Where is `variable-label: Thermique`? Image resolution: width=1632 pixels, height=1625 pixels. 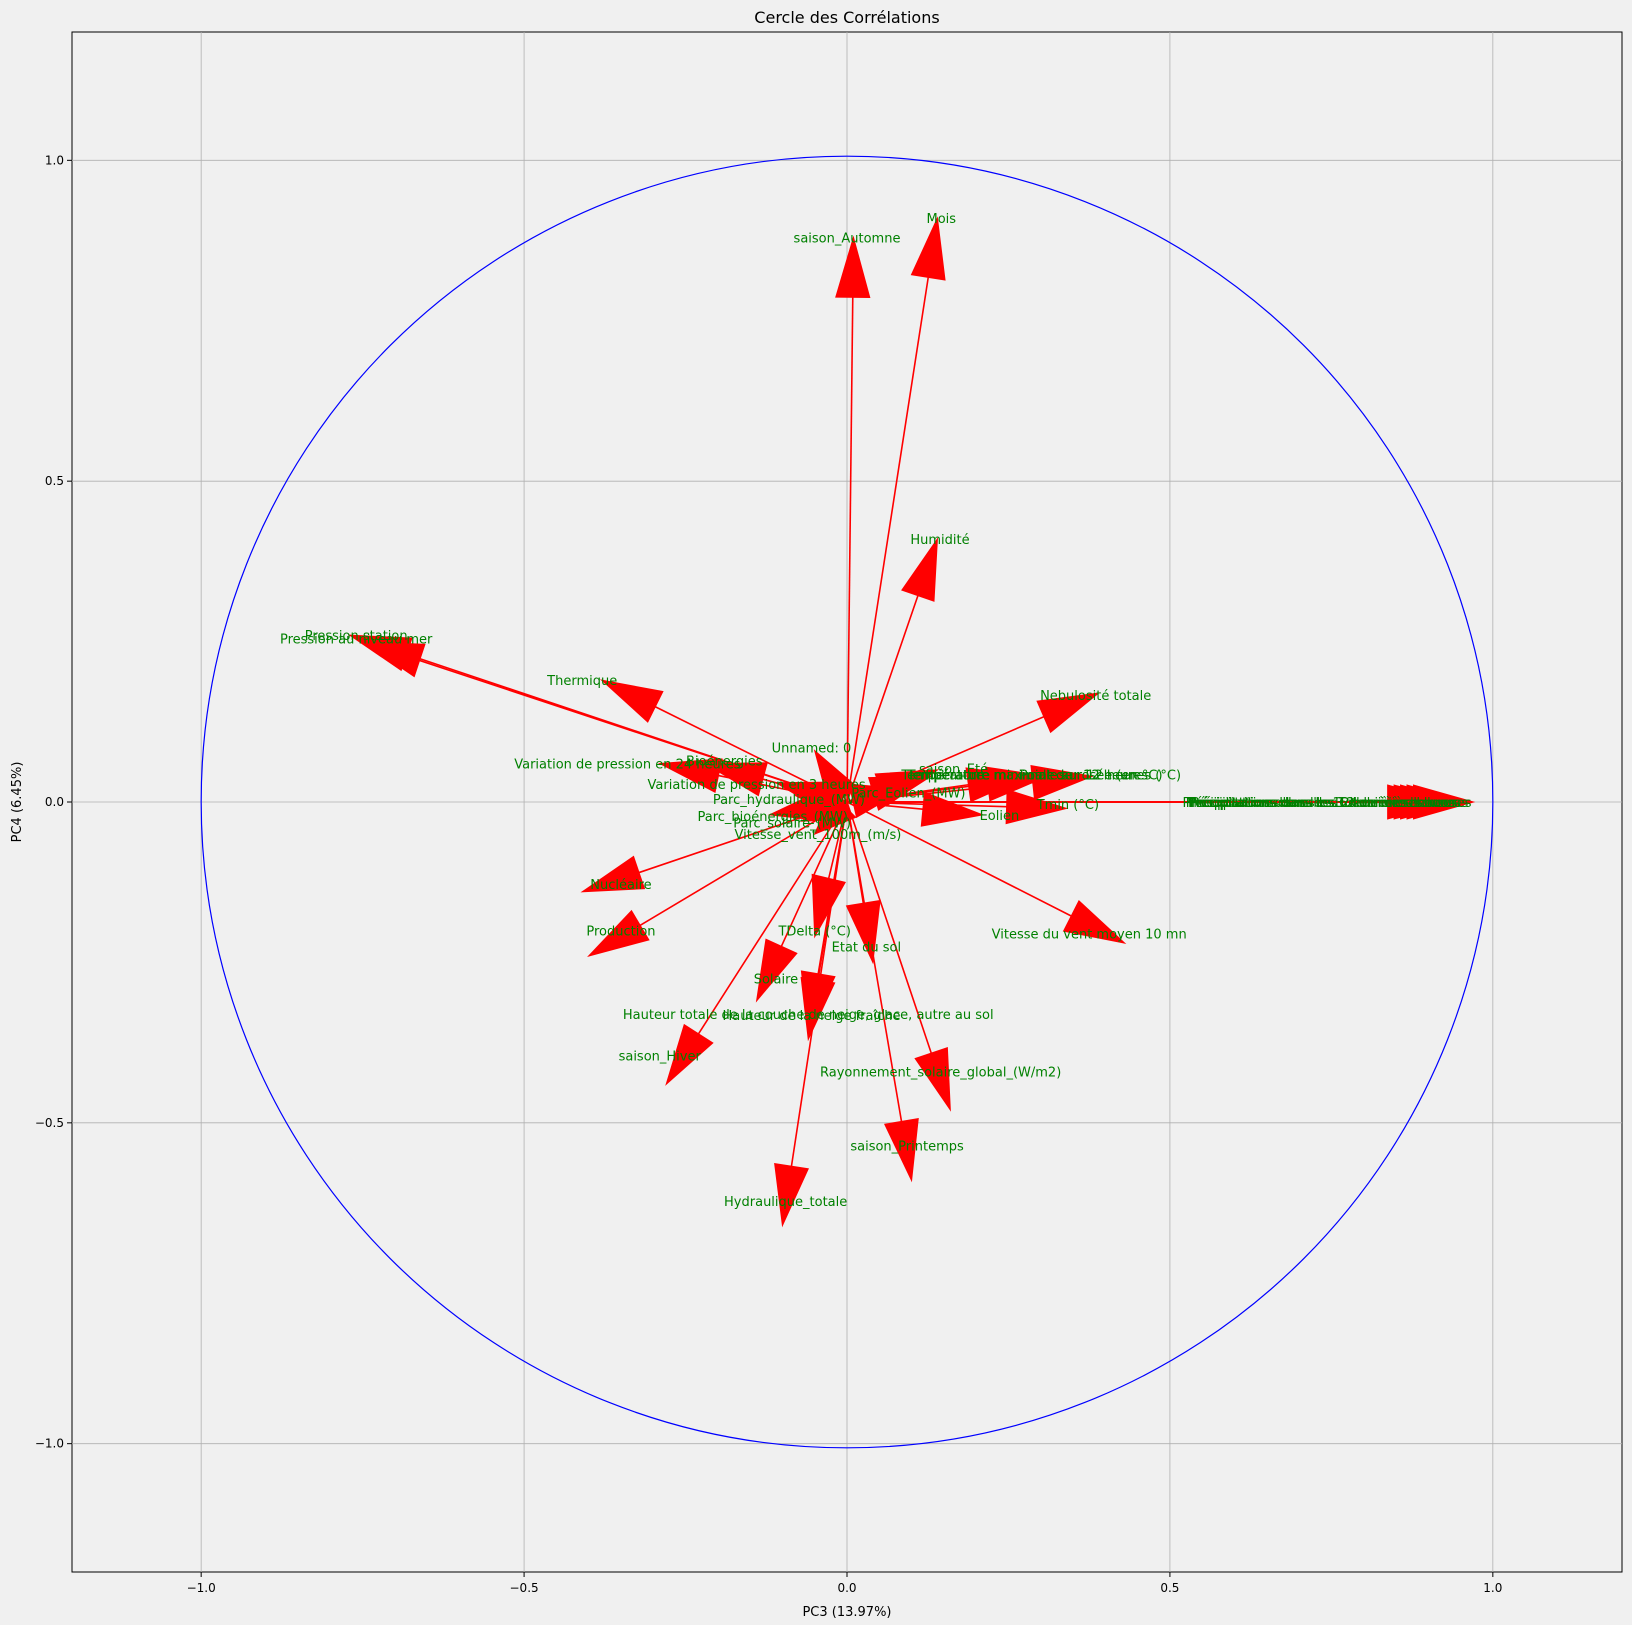
variable-label: Thermique is located at coordinates (581, 681).